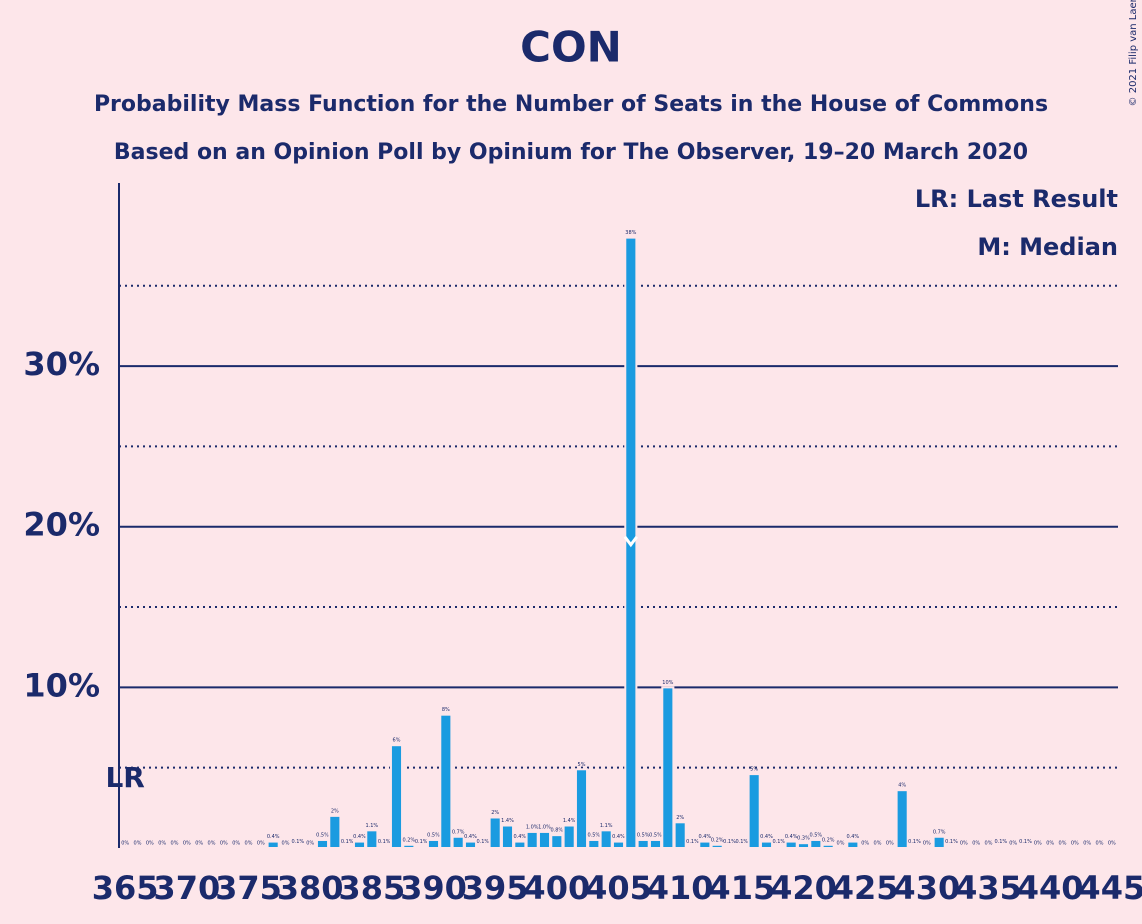 The image size is (1142, 924). I want to click on x-tick-label: 430, so click(926, 888).